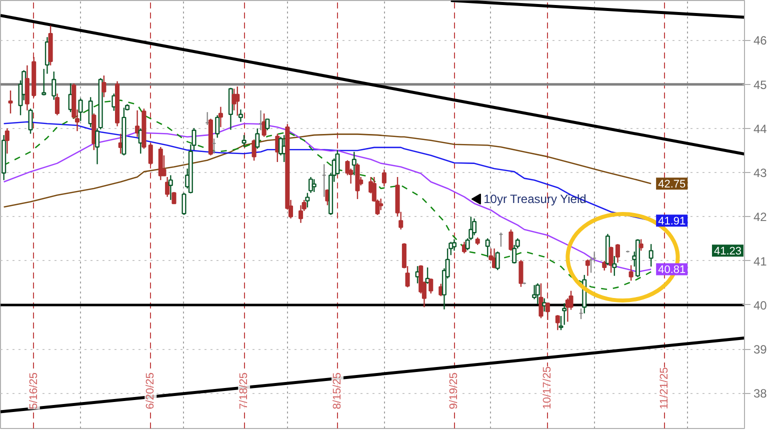 The height and width of the screenshot is (439, 777). I want to click on data-label: 40.81, so click(672, 270).